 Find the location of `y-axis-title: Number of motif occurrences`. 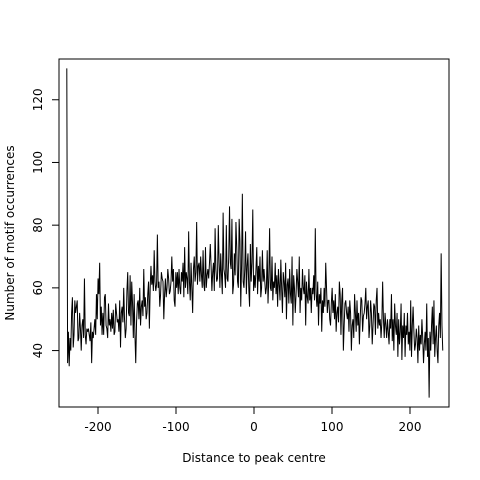

y-axis-title: Number of motif occurrences is located at coordinates (10, 232).